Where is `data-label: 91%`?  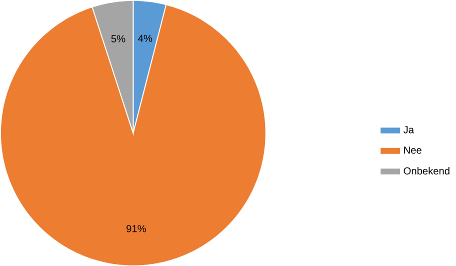
data-label: 91% is located at coordinates (136, 228).